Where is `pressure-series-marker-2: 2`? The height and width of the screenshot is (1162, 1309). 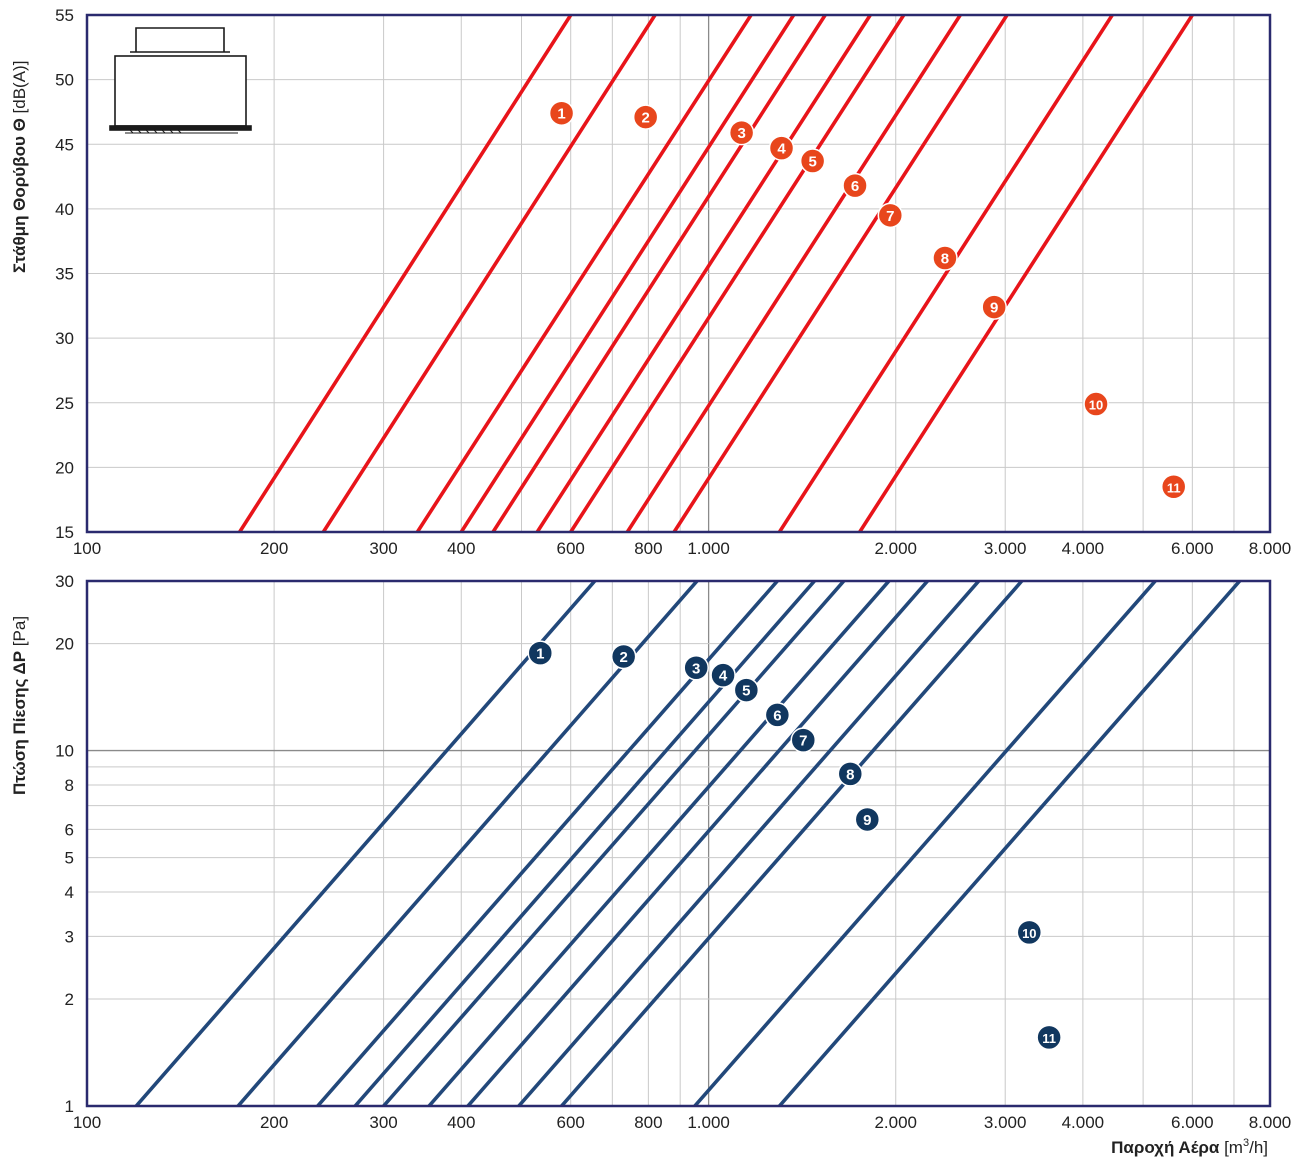 pressure-series-marker-2: 2 is located at coordinates (623, 656).